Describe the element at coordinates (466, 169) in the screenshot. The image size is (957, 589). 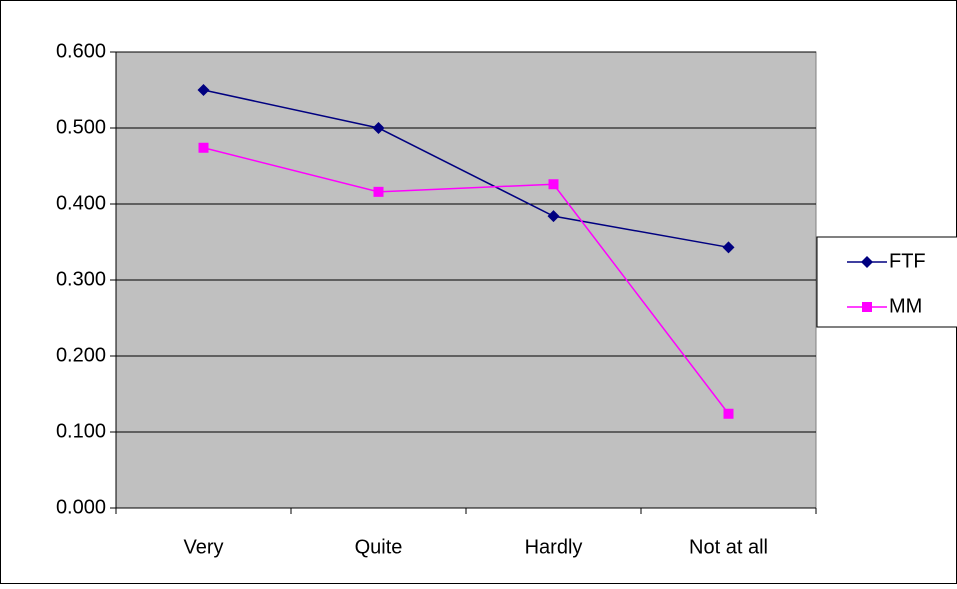
I see `series-line` at that location.